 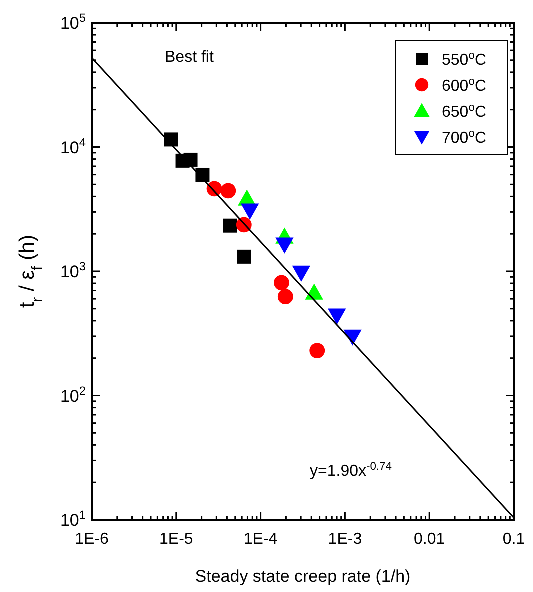 I want to click on legend-label: 700$^{o}$C, so click(x=464, y=137).